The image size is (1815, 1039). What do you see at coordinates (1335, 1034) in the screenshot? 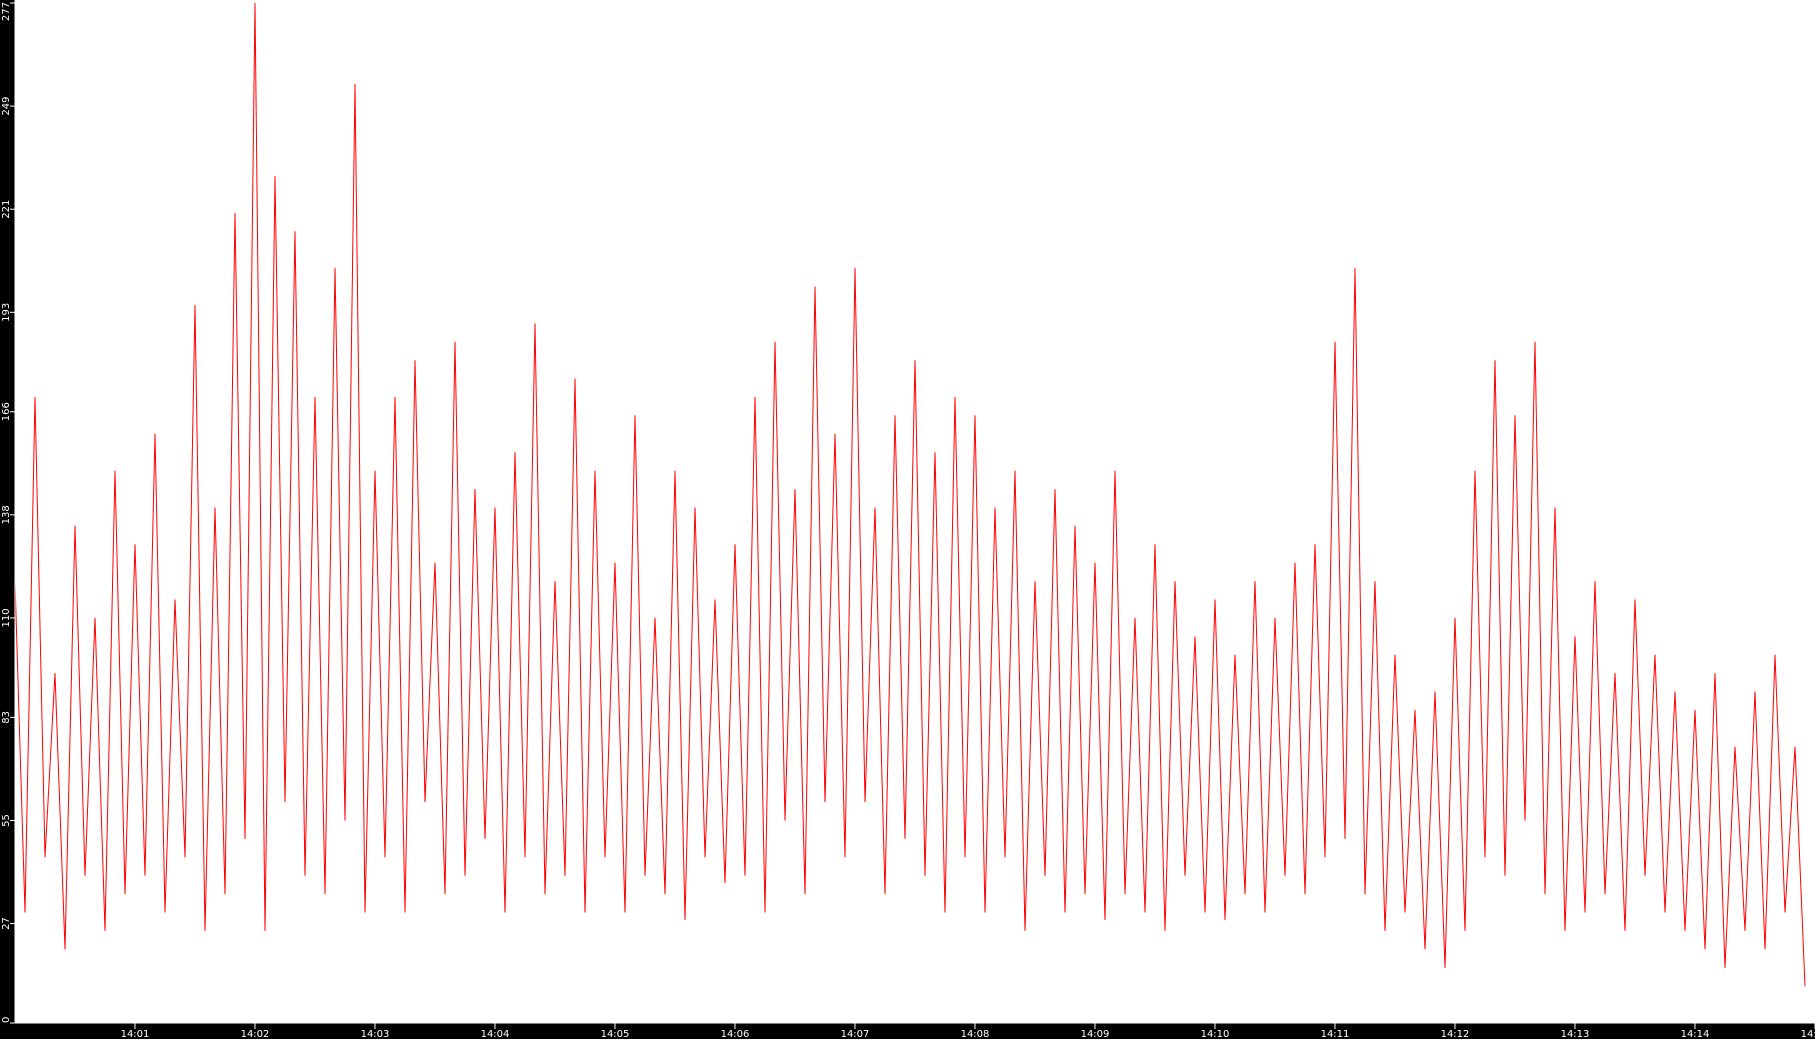
I see `x-tick-label: 14:11` at bounding box center [1335, 1034].